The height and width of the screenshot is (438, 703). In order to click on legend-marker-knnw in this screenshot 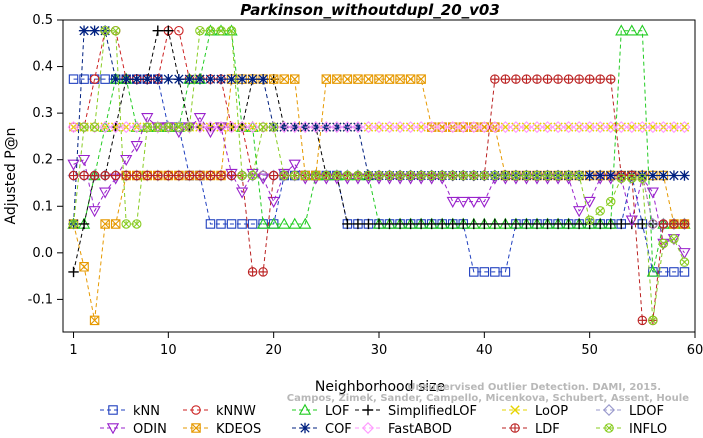, I will do `click(196, 410)`.